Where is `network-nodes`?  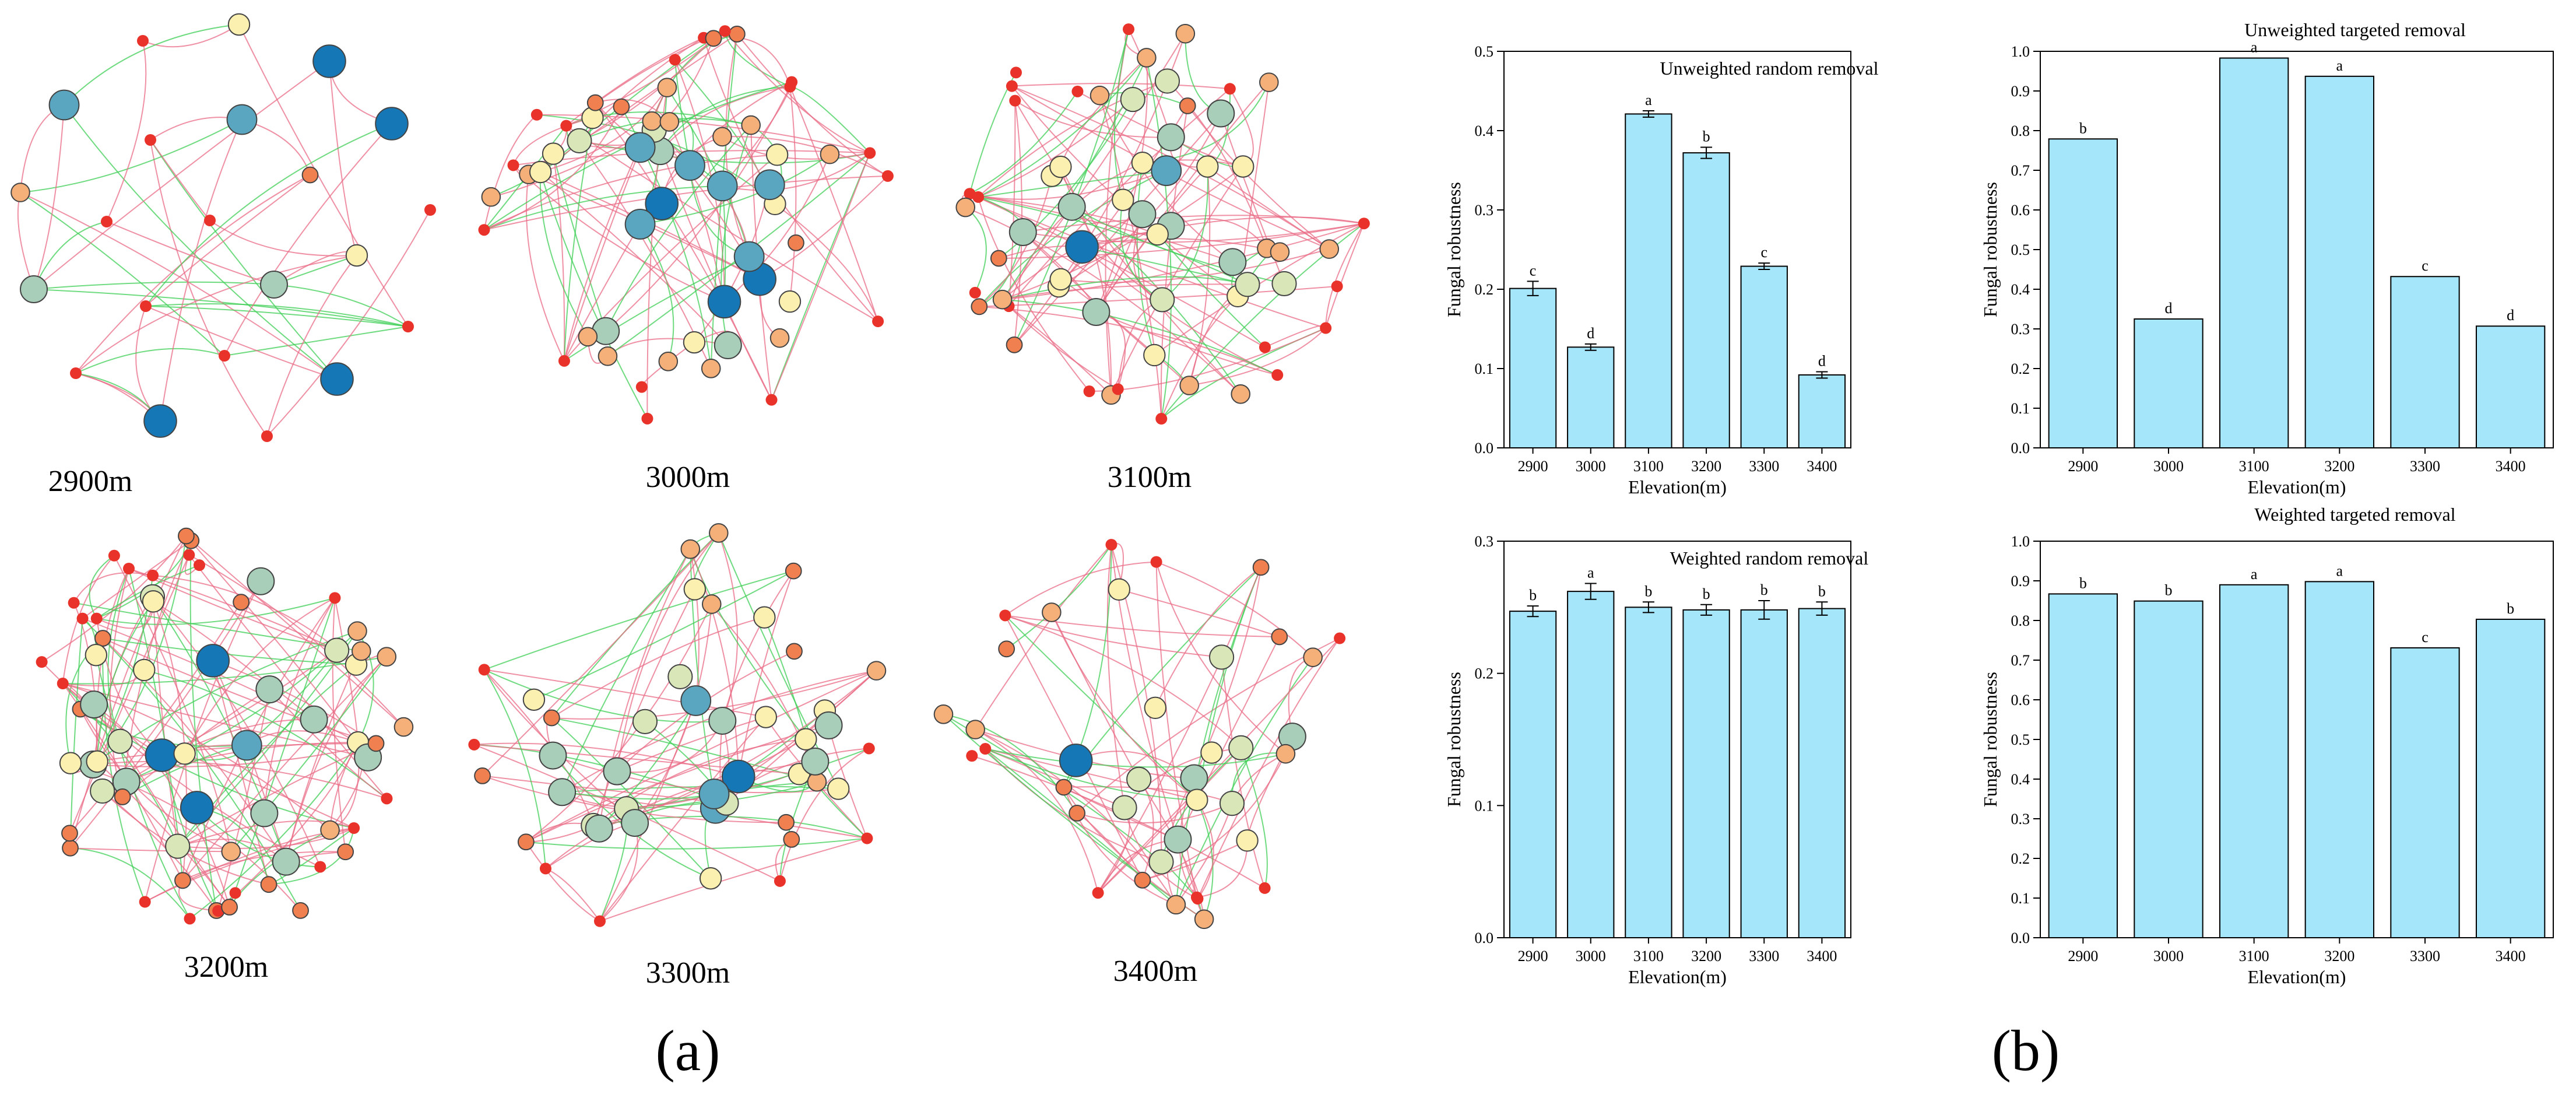 network-nodes is located at coordinates (677, 725).